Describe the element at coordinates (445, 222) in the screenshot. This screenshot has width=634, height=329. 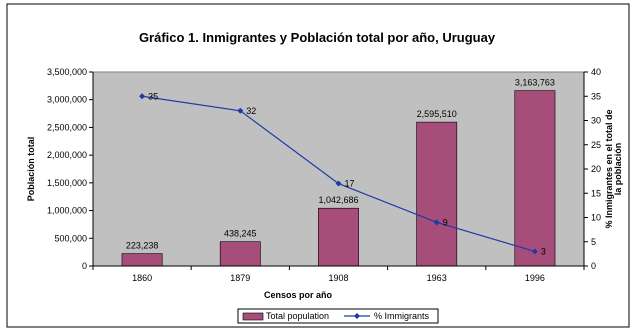
I see `line-data-label: 9` at that location.